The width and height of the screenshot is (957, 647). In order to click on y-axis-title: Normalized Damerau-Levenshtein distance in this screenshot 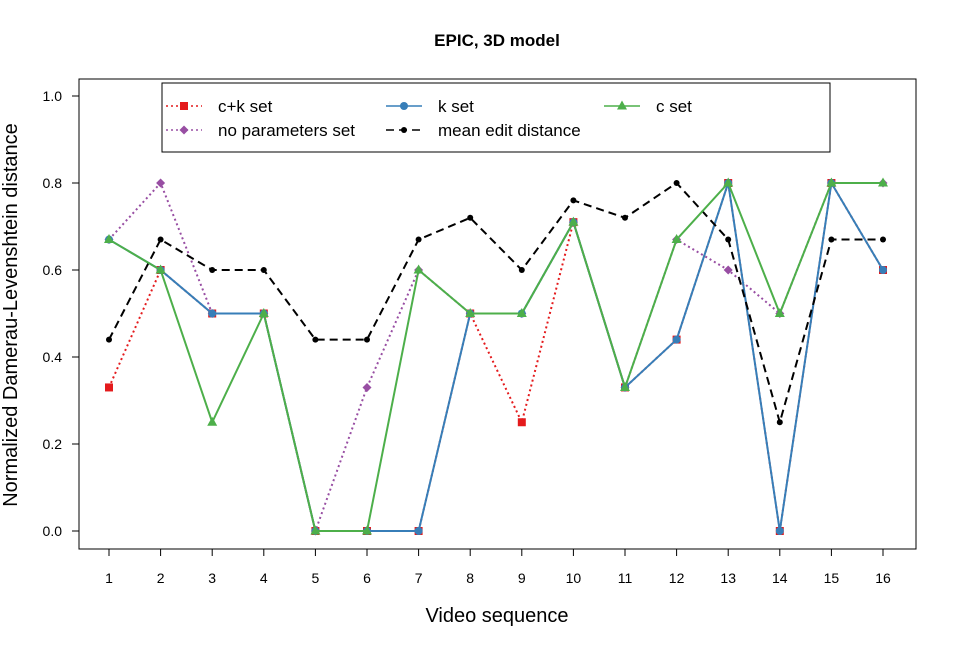, I will do `click(11, 315)`.